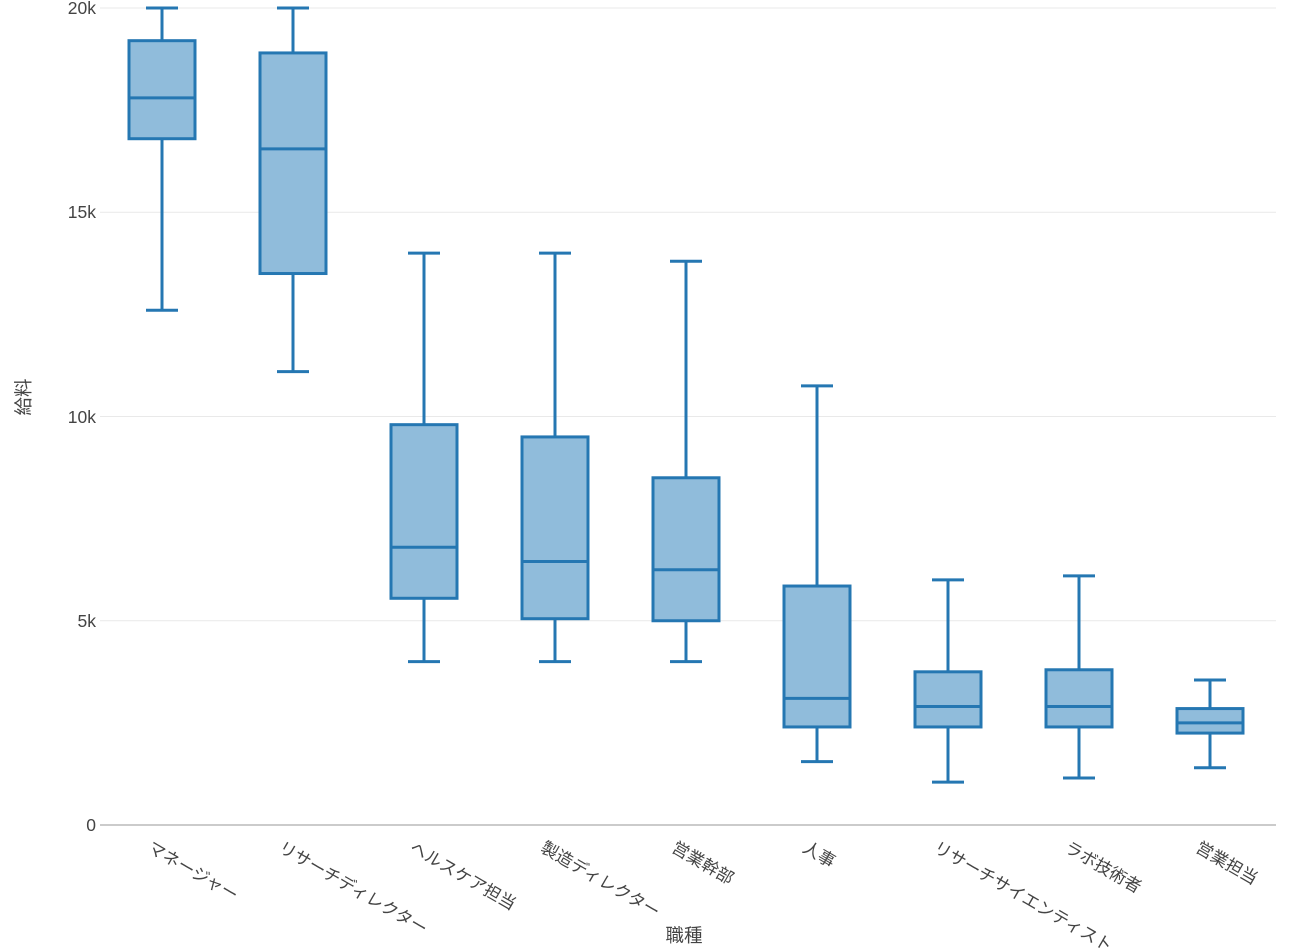 Image resolution: width=1300 pixels, height=950 pixels. What do you see at coordinates (91, 825) in the screenshot?
I see `y-tick-label: 0` at bounding box center [91, 825].